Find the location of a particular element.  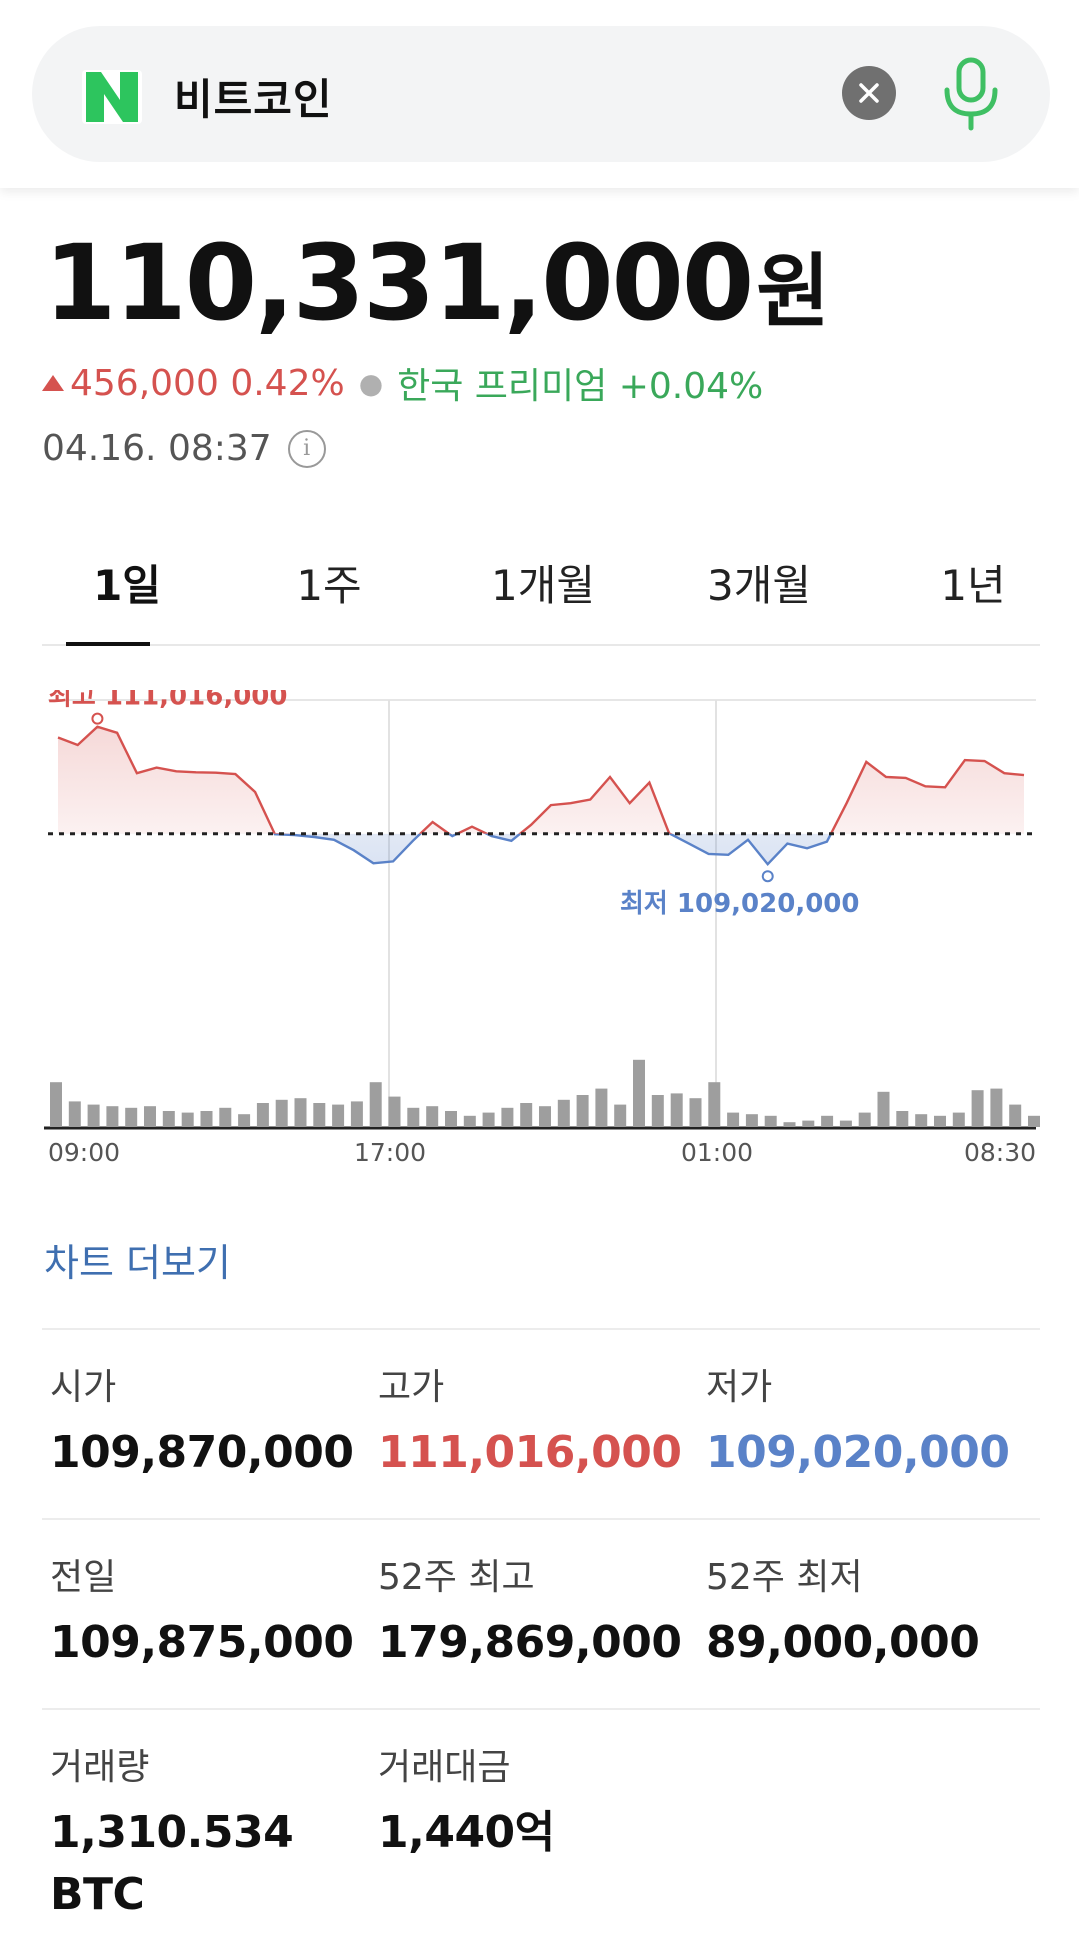

high-marker is located at coordinates (97, 718).